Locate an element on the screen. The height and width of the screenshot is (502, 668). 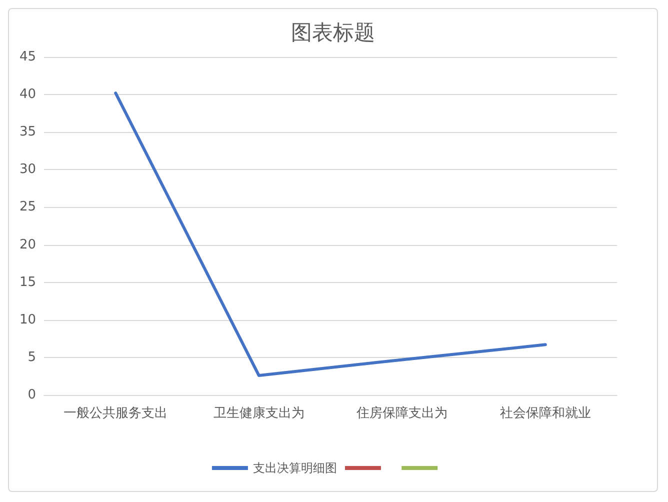
y-tick-label: 10 is located at coordinates (27, 320).